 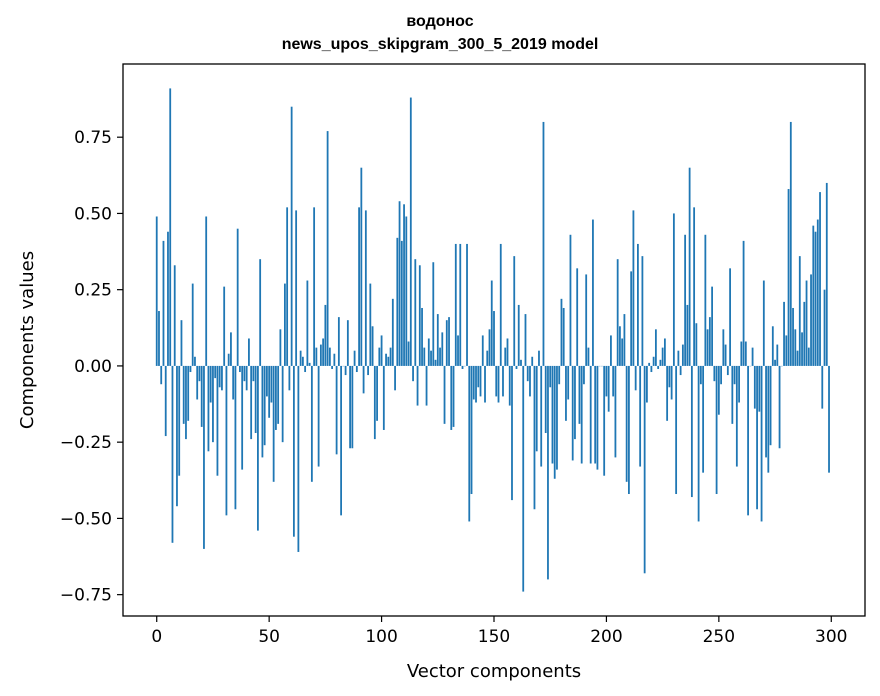 I want to click on x-tick-label: 50, so click(x=269, y=637).